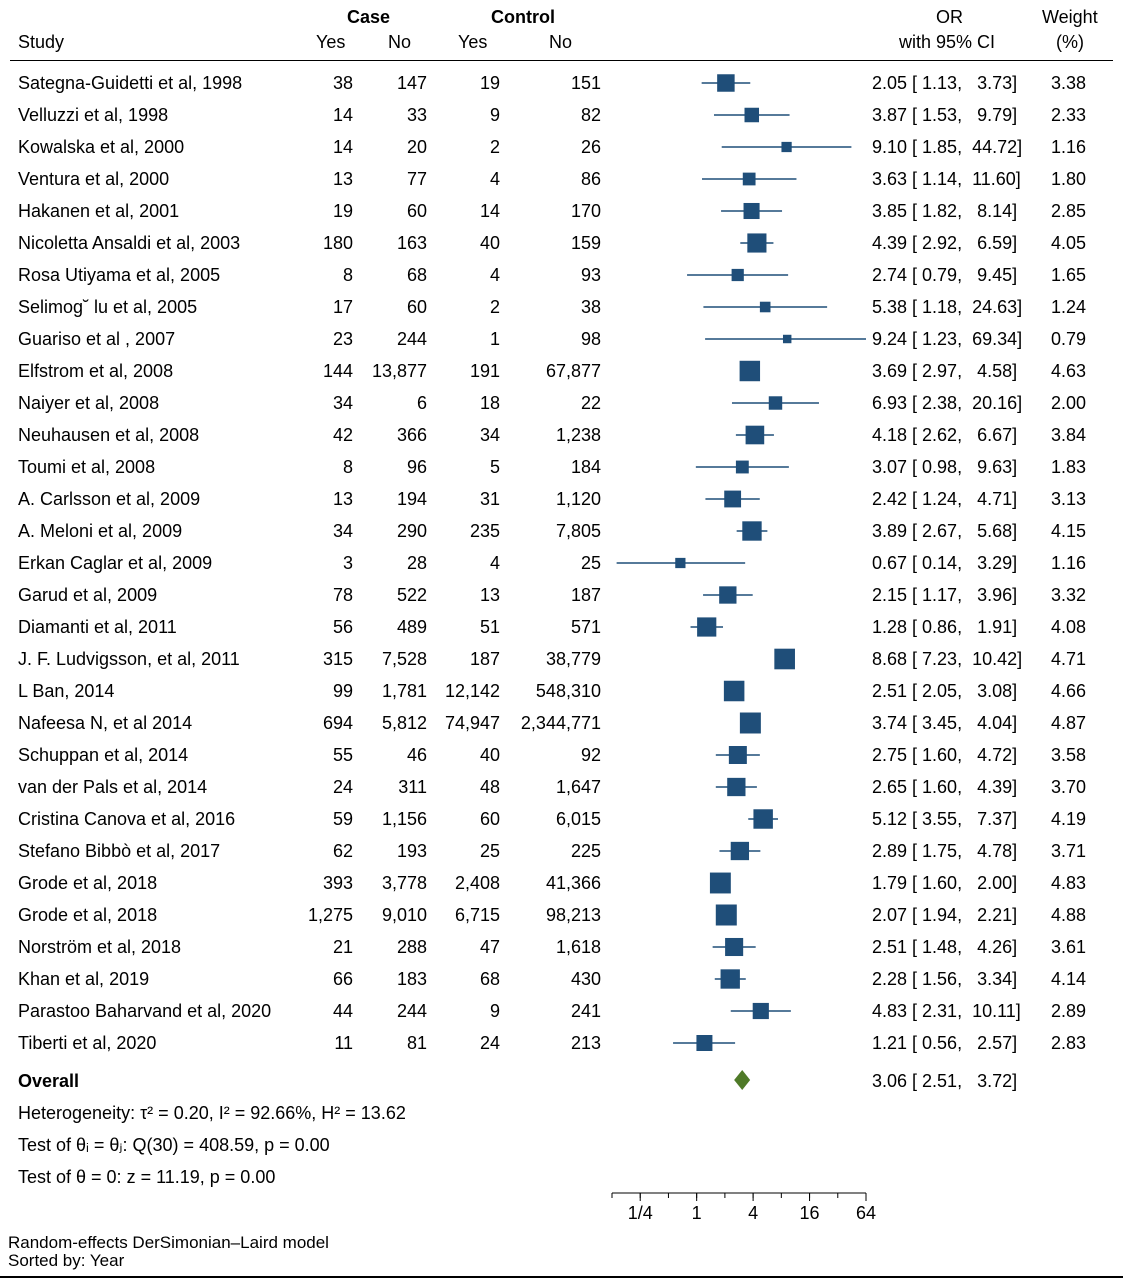 The height and width of the screenshot is (1280, 1123). Describe the element at coordinates (88, 595) in the screenshot. I see `study-name: Garud et al, 2009` at that location.